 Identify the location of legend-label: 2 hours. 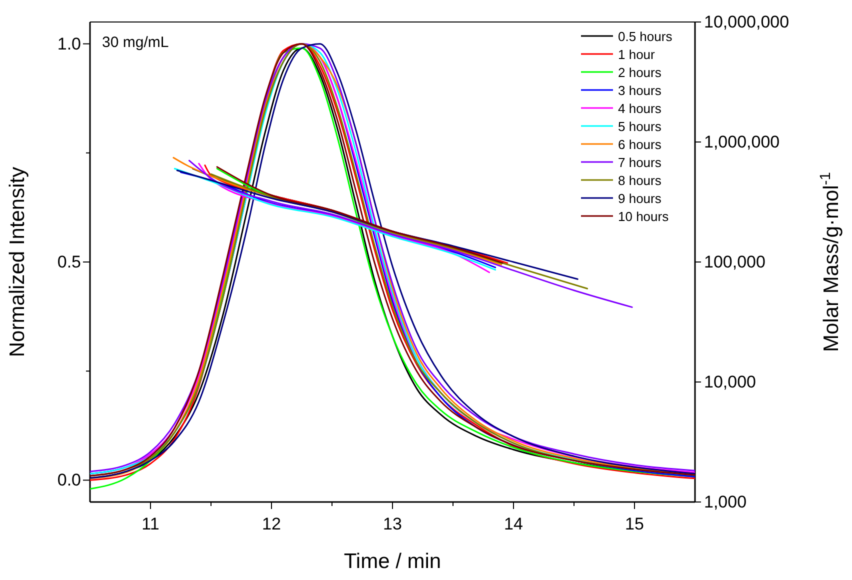
(640, 72).